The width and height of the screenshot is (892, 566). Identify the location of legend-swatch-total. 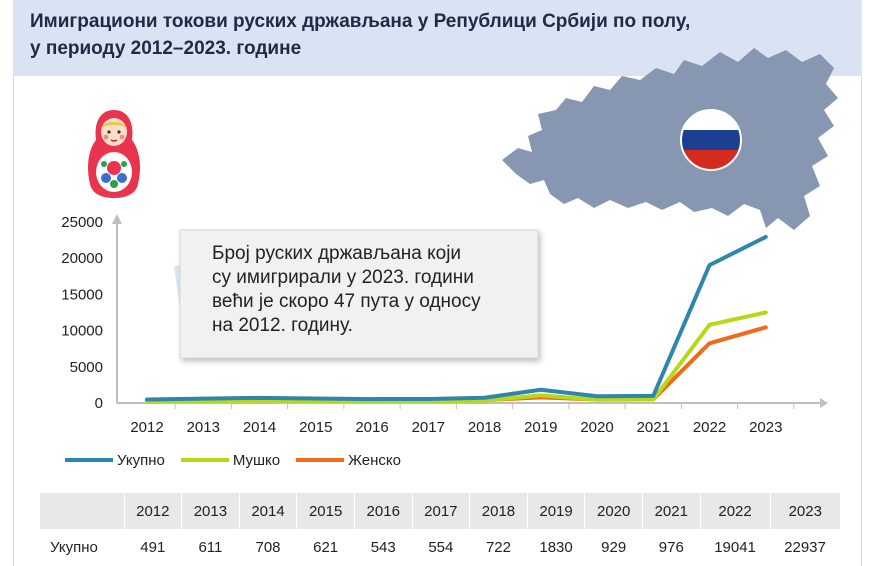
(89, 460).